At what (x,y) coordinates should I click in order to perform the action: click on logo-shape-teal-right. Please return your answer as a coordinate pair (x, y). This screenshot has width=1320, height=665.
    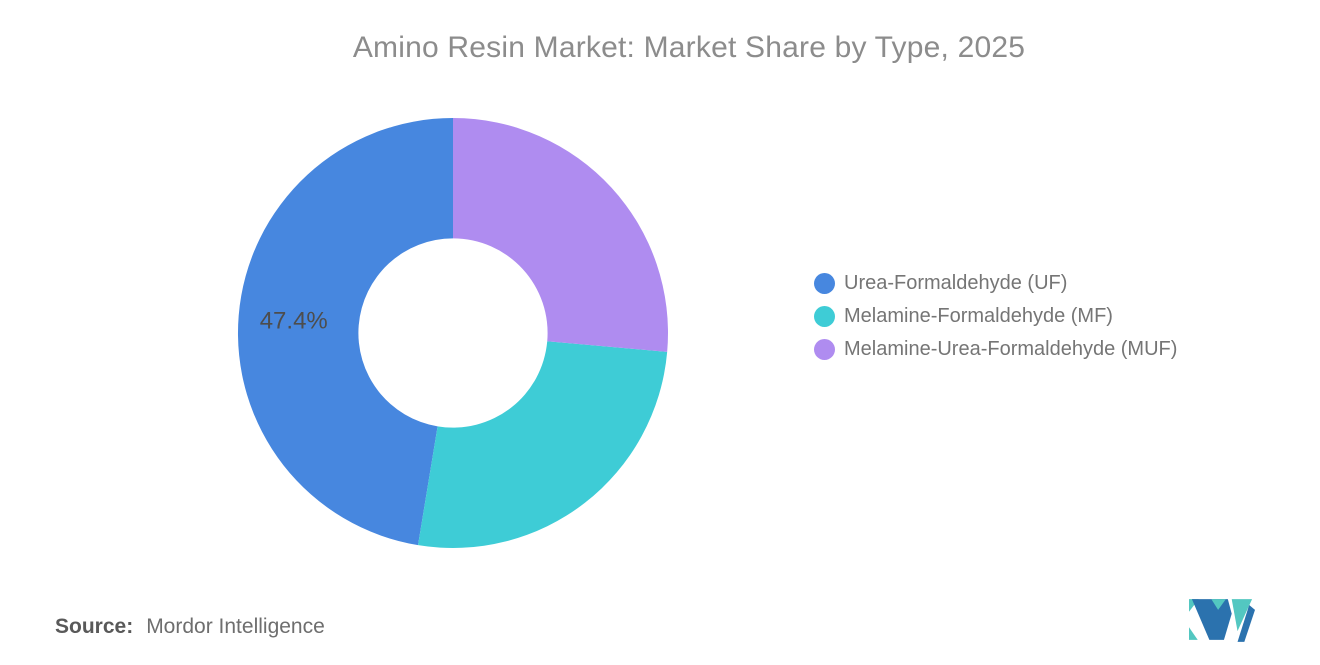
    Looking at the image, I should click on (1242, 615).